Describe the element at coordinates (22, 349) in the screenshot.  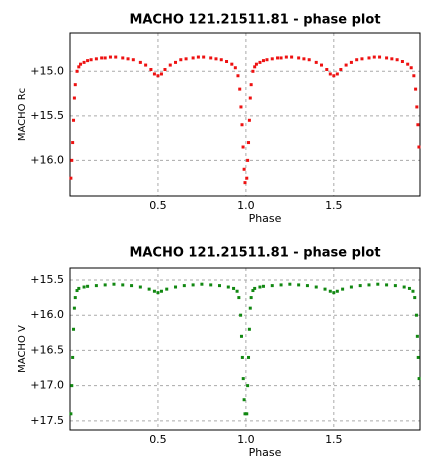
I see `y-axis-label: MACHO V` at that location.